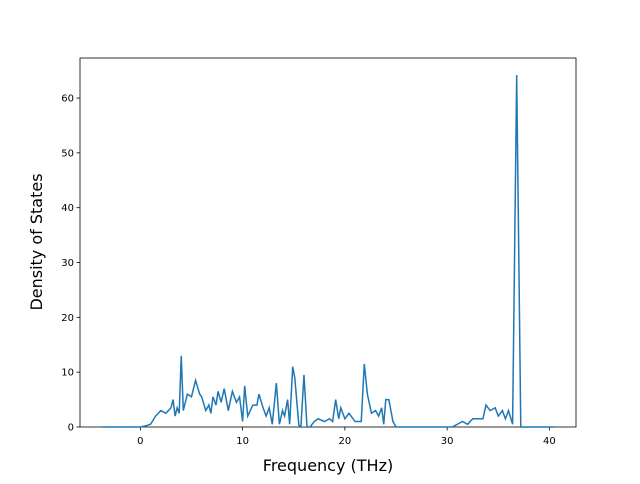 The image size is (640, 484). I want to click on y-tick-label: 10, so click(67, 373).